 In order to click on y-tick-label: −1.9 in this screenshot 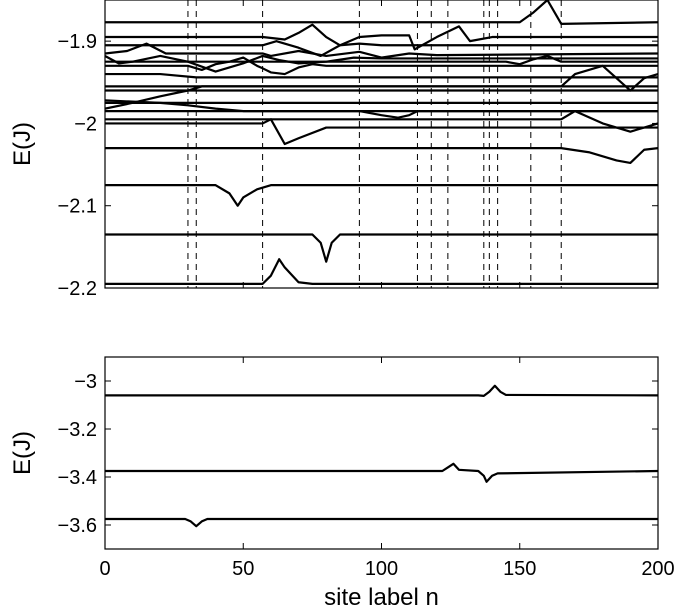, I will do `click(77, 42)`.